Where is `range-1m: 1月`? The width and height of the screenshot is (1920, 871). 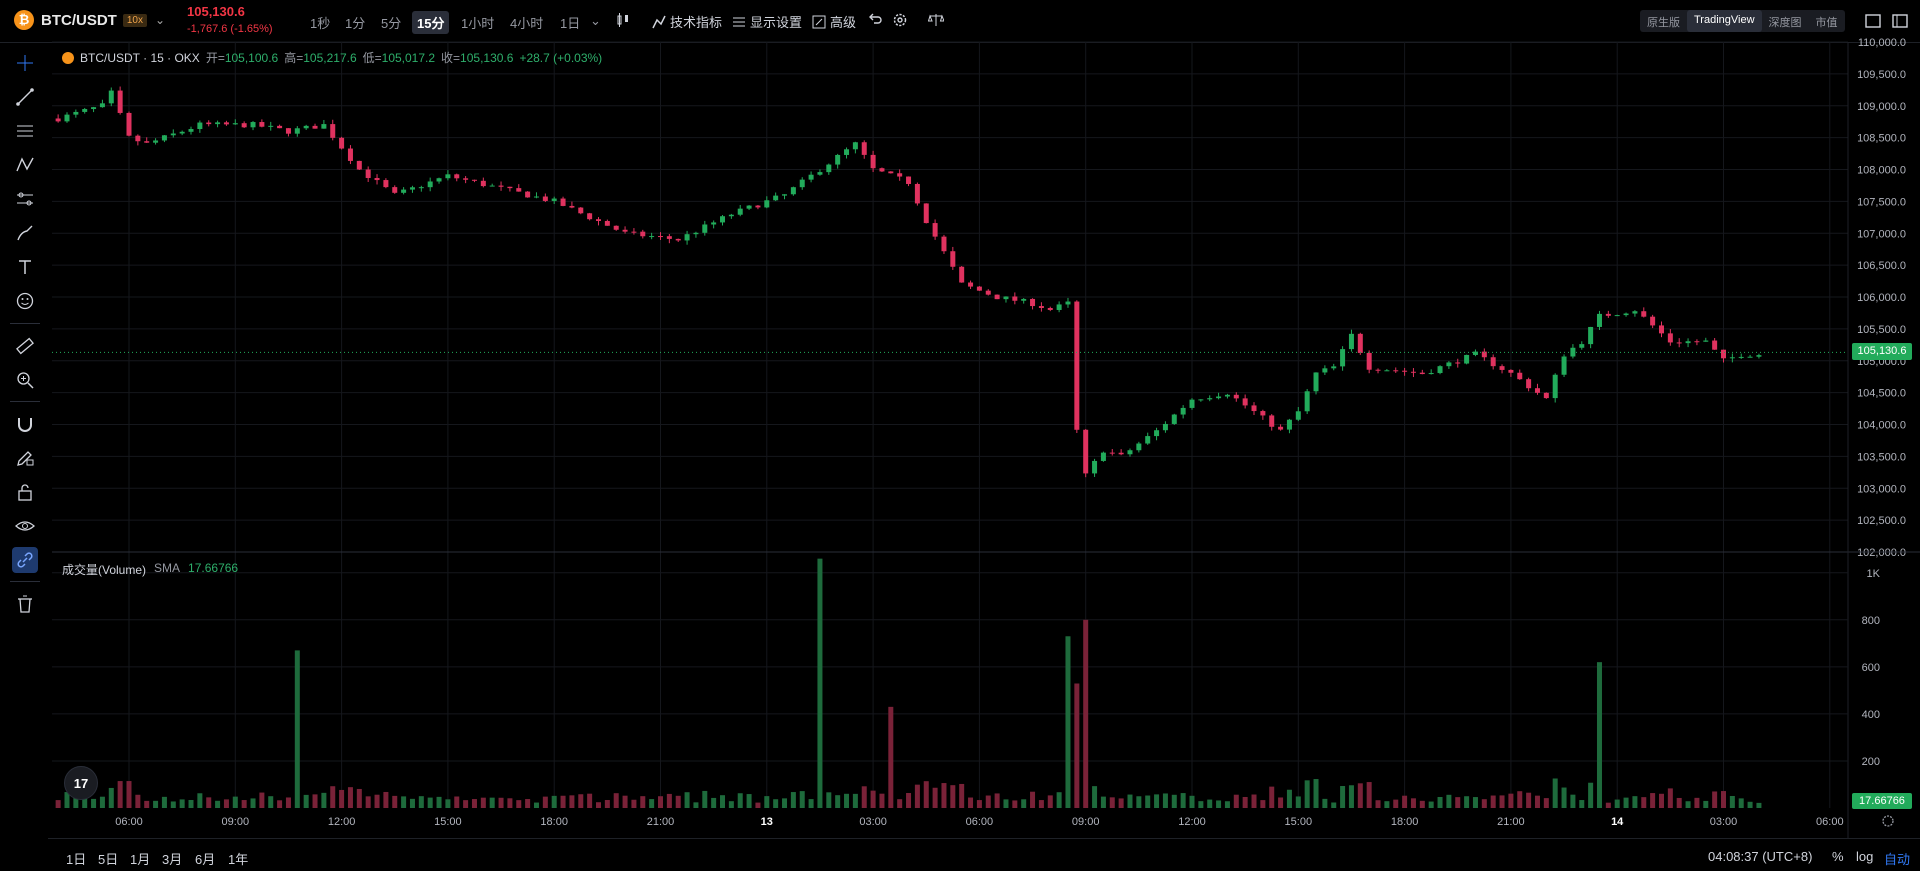
range-1m: 1月 is located at coordinates (140, 859).